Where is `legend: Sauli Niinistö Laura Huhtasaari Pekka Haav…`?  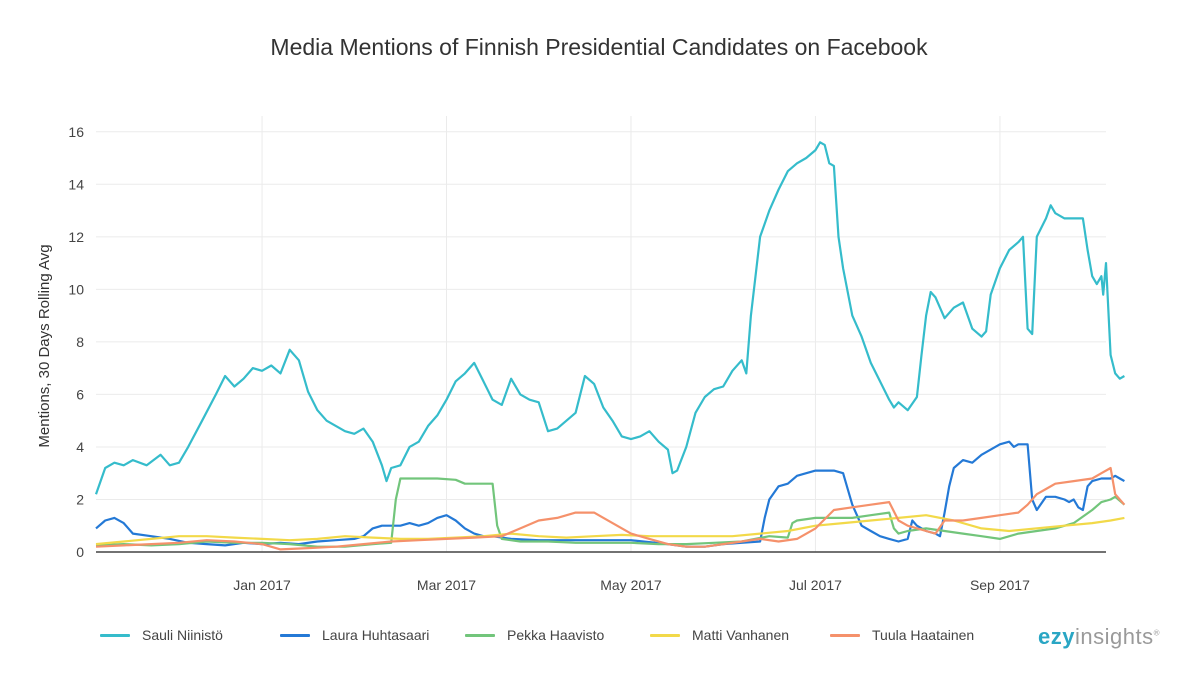 legend: Sauli Niinistö Laura Huhtasaari Pekka Haav… is located at coordinates (552, 635).